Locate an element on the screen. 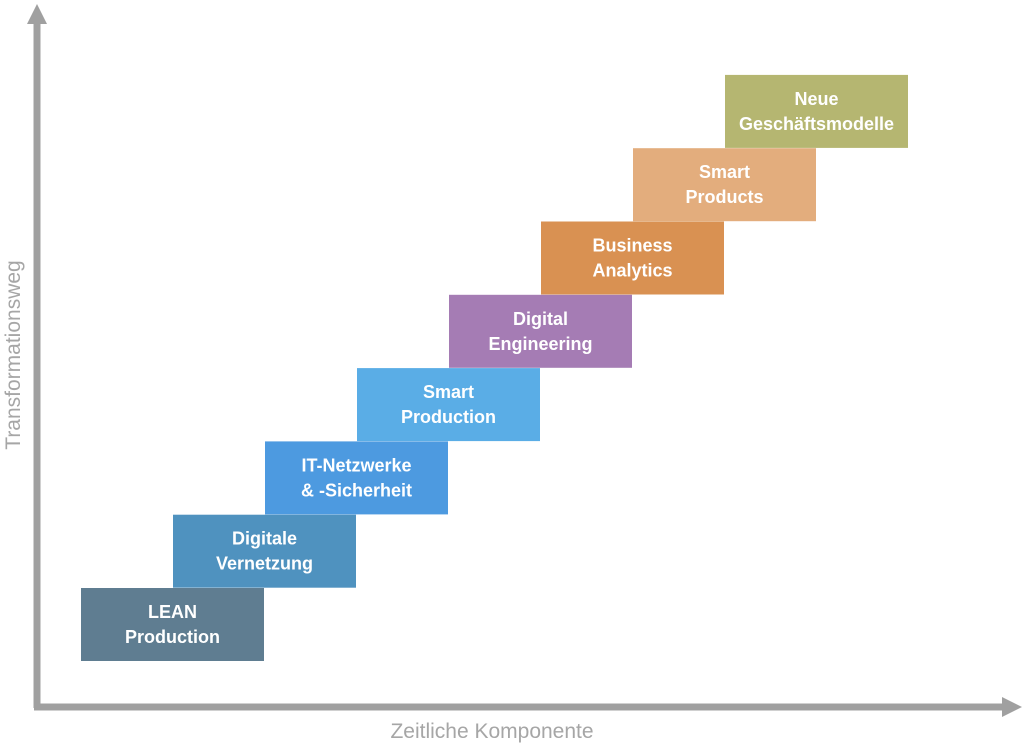 The image size is (1024, 744). step: Business Analytics is located at coordinates (632, 258).